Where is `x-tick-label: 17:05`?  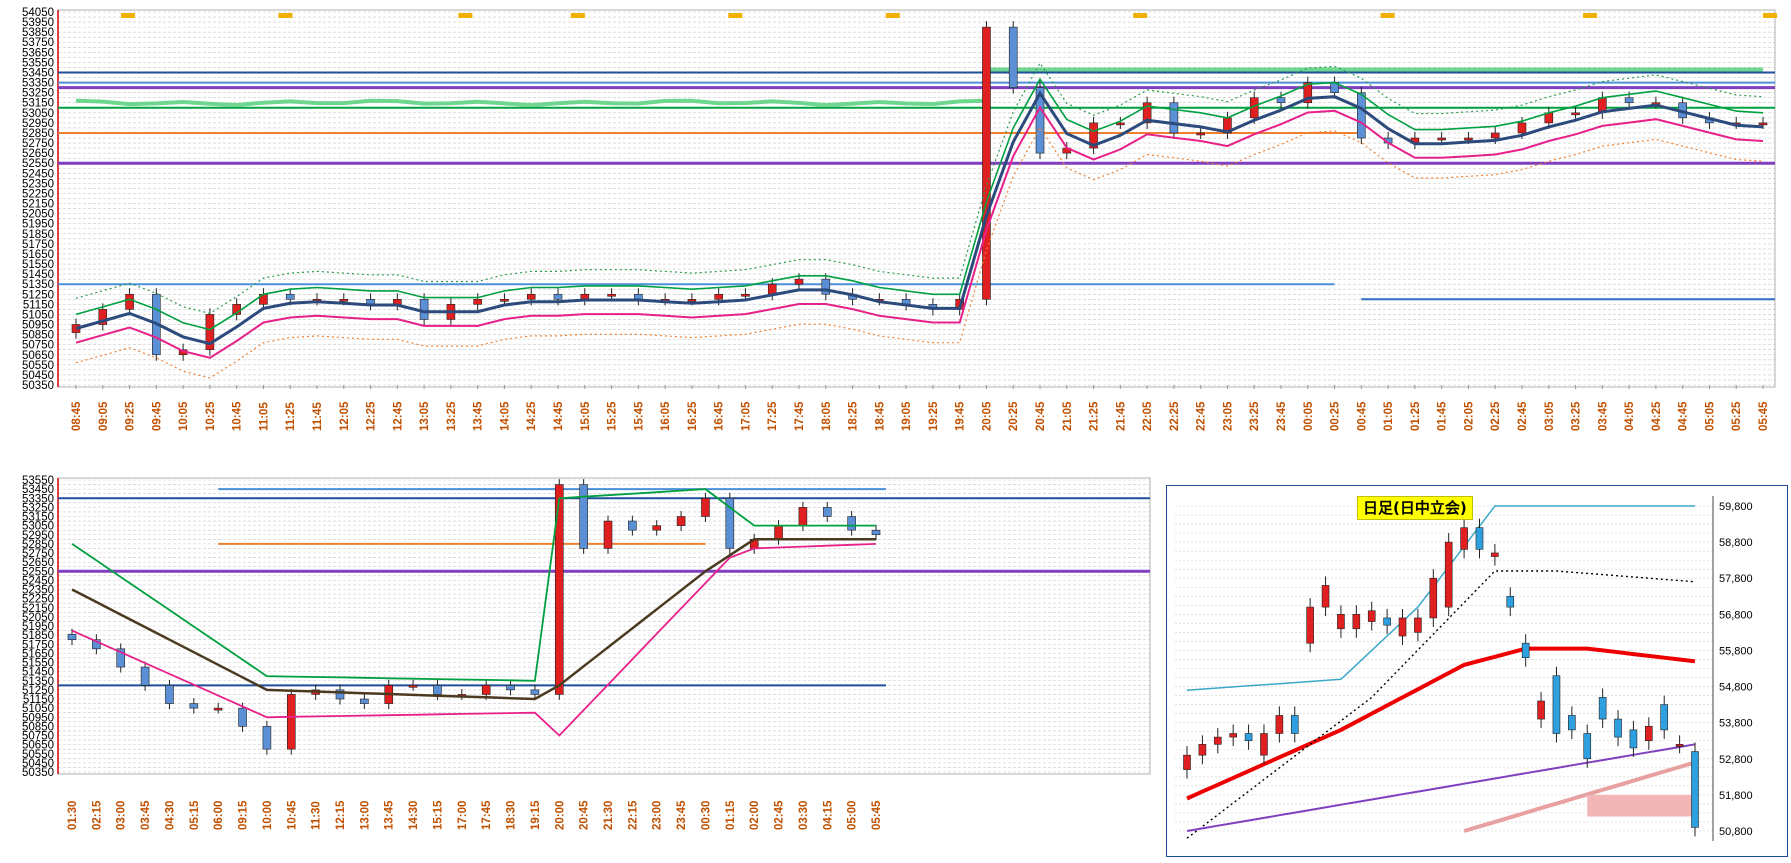 x-tick-label: 17:05 is located at coordinates (746, 416).